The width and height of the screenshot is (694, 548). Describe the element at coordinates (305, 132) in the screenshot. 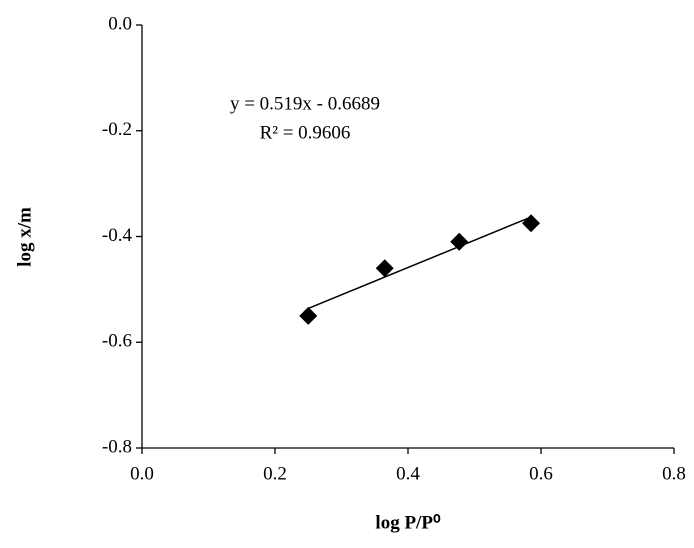

I see `r-squared-label: R² = 0.9606` at that location.